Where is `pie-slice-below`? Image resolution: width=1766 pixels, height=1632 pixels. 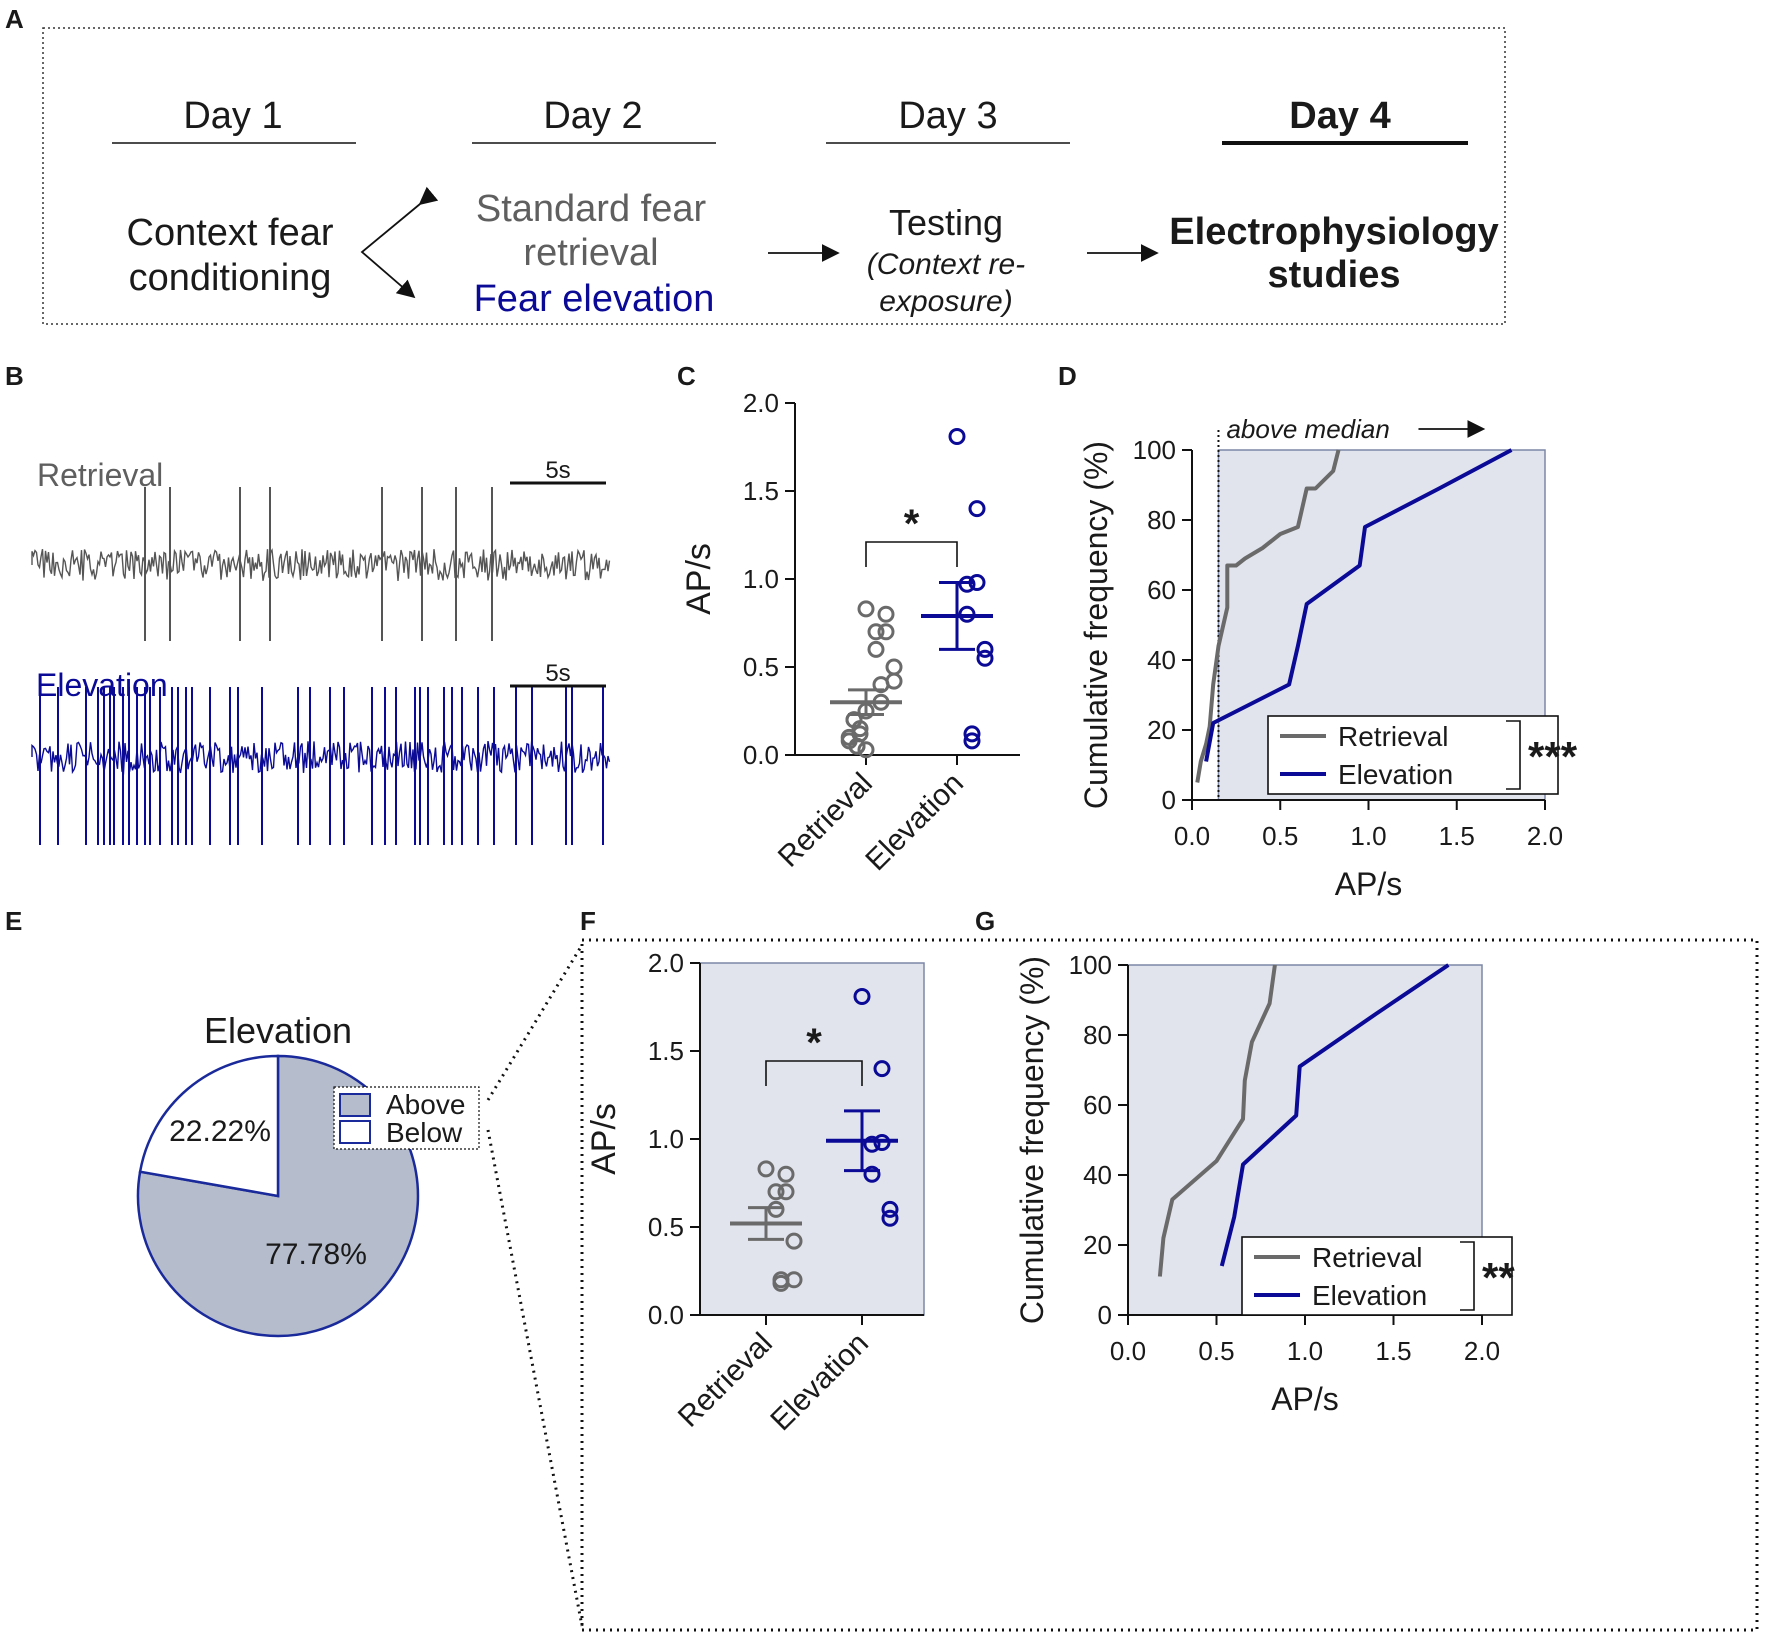
pie-slice-below is located at coordinates (209, 1126).